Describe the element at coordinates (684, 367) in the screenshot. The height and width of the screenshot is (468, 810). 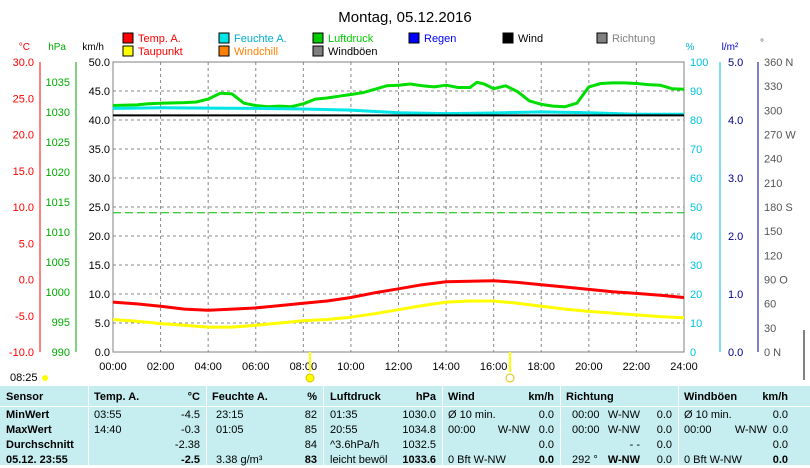
I see `x-tick-label: 24:00` at that location.